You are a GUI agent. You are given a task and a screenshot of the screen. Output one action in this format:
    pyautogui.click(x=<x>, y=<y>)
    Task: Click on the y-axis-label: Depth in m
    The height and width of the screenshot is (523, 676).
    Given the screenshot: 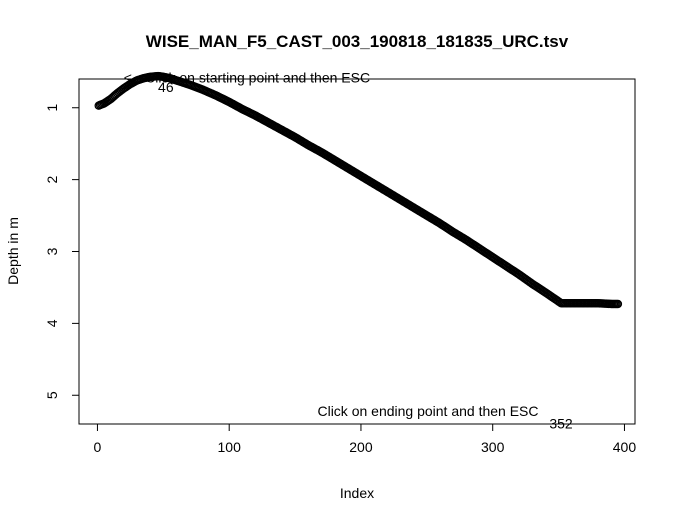 What is the action you would take?
    pyautogui.click(x=13, y=251)
    